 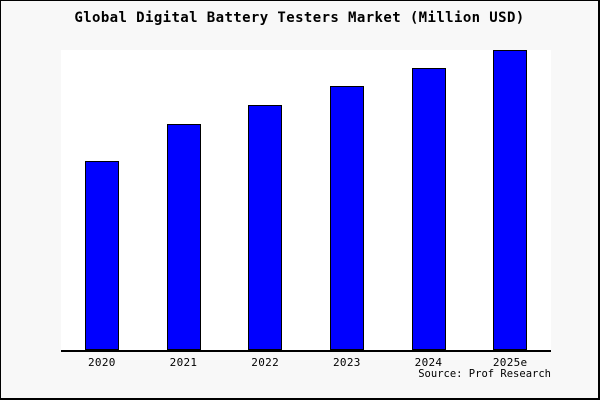 I want to click on x-tick-label-2022: 2022, so click(x=265, y=362).